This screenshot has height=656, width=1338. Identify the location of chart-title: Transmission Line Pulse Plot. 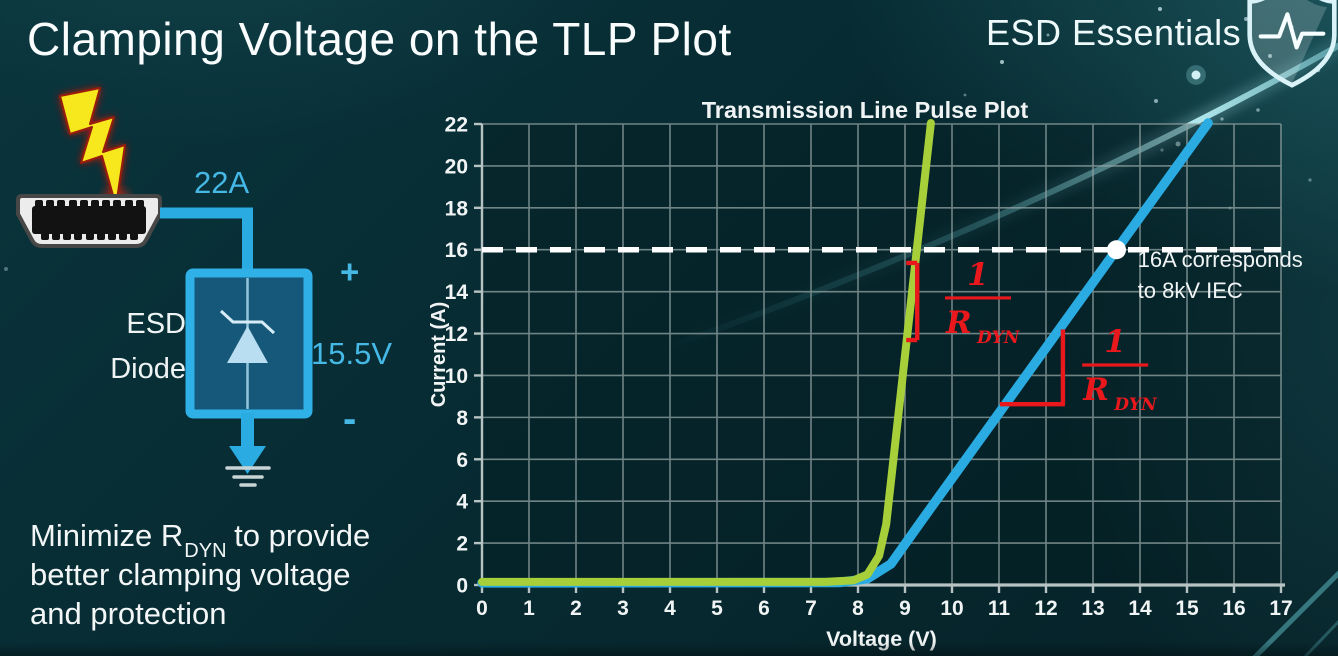
(865, 110).